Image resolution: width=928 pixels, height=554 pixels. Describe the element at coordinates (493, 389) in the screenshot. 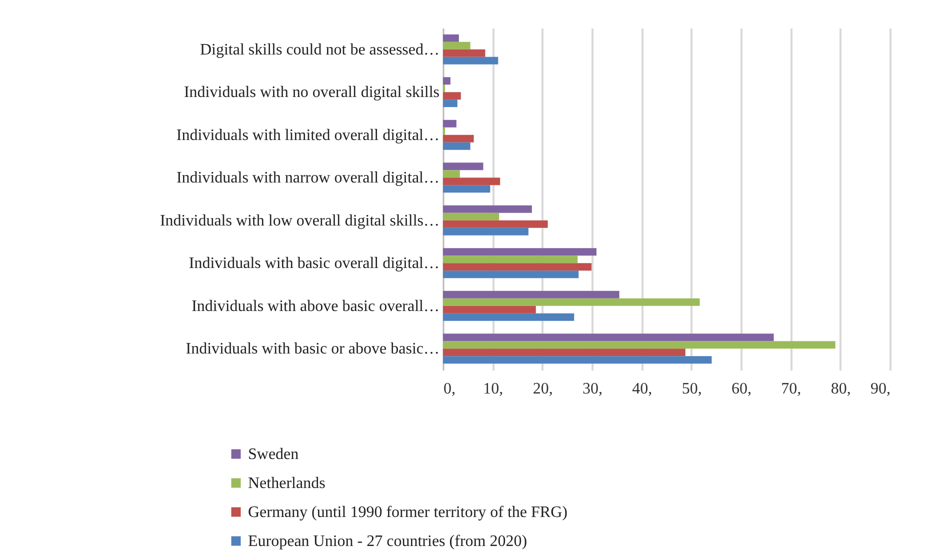

I see `x-tick-label: 10,` at that location.